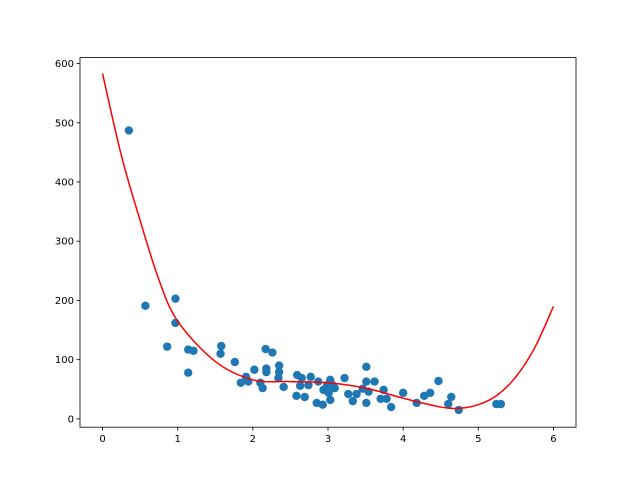  What do you see at coordinates (64, 182) in the screenshot?
I see `y-tick-label: 400` at bounding box center [64, 182].